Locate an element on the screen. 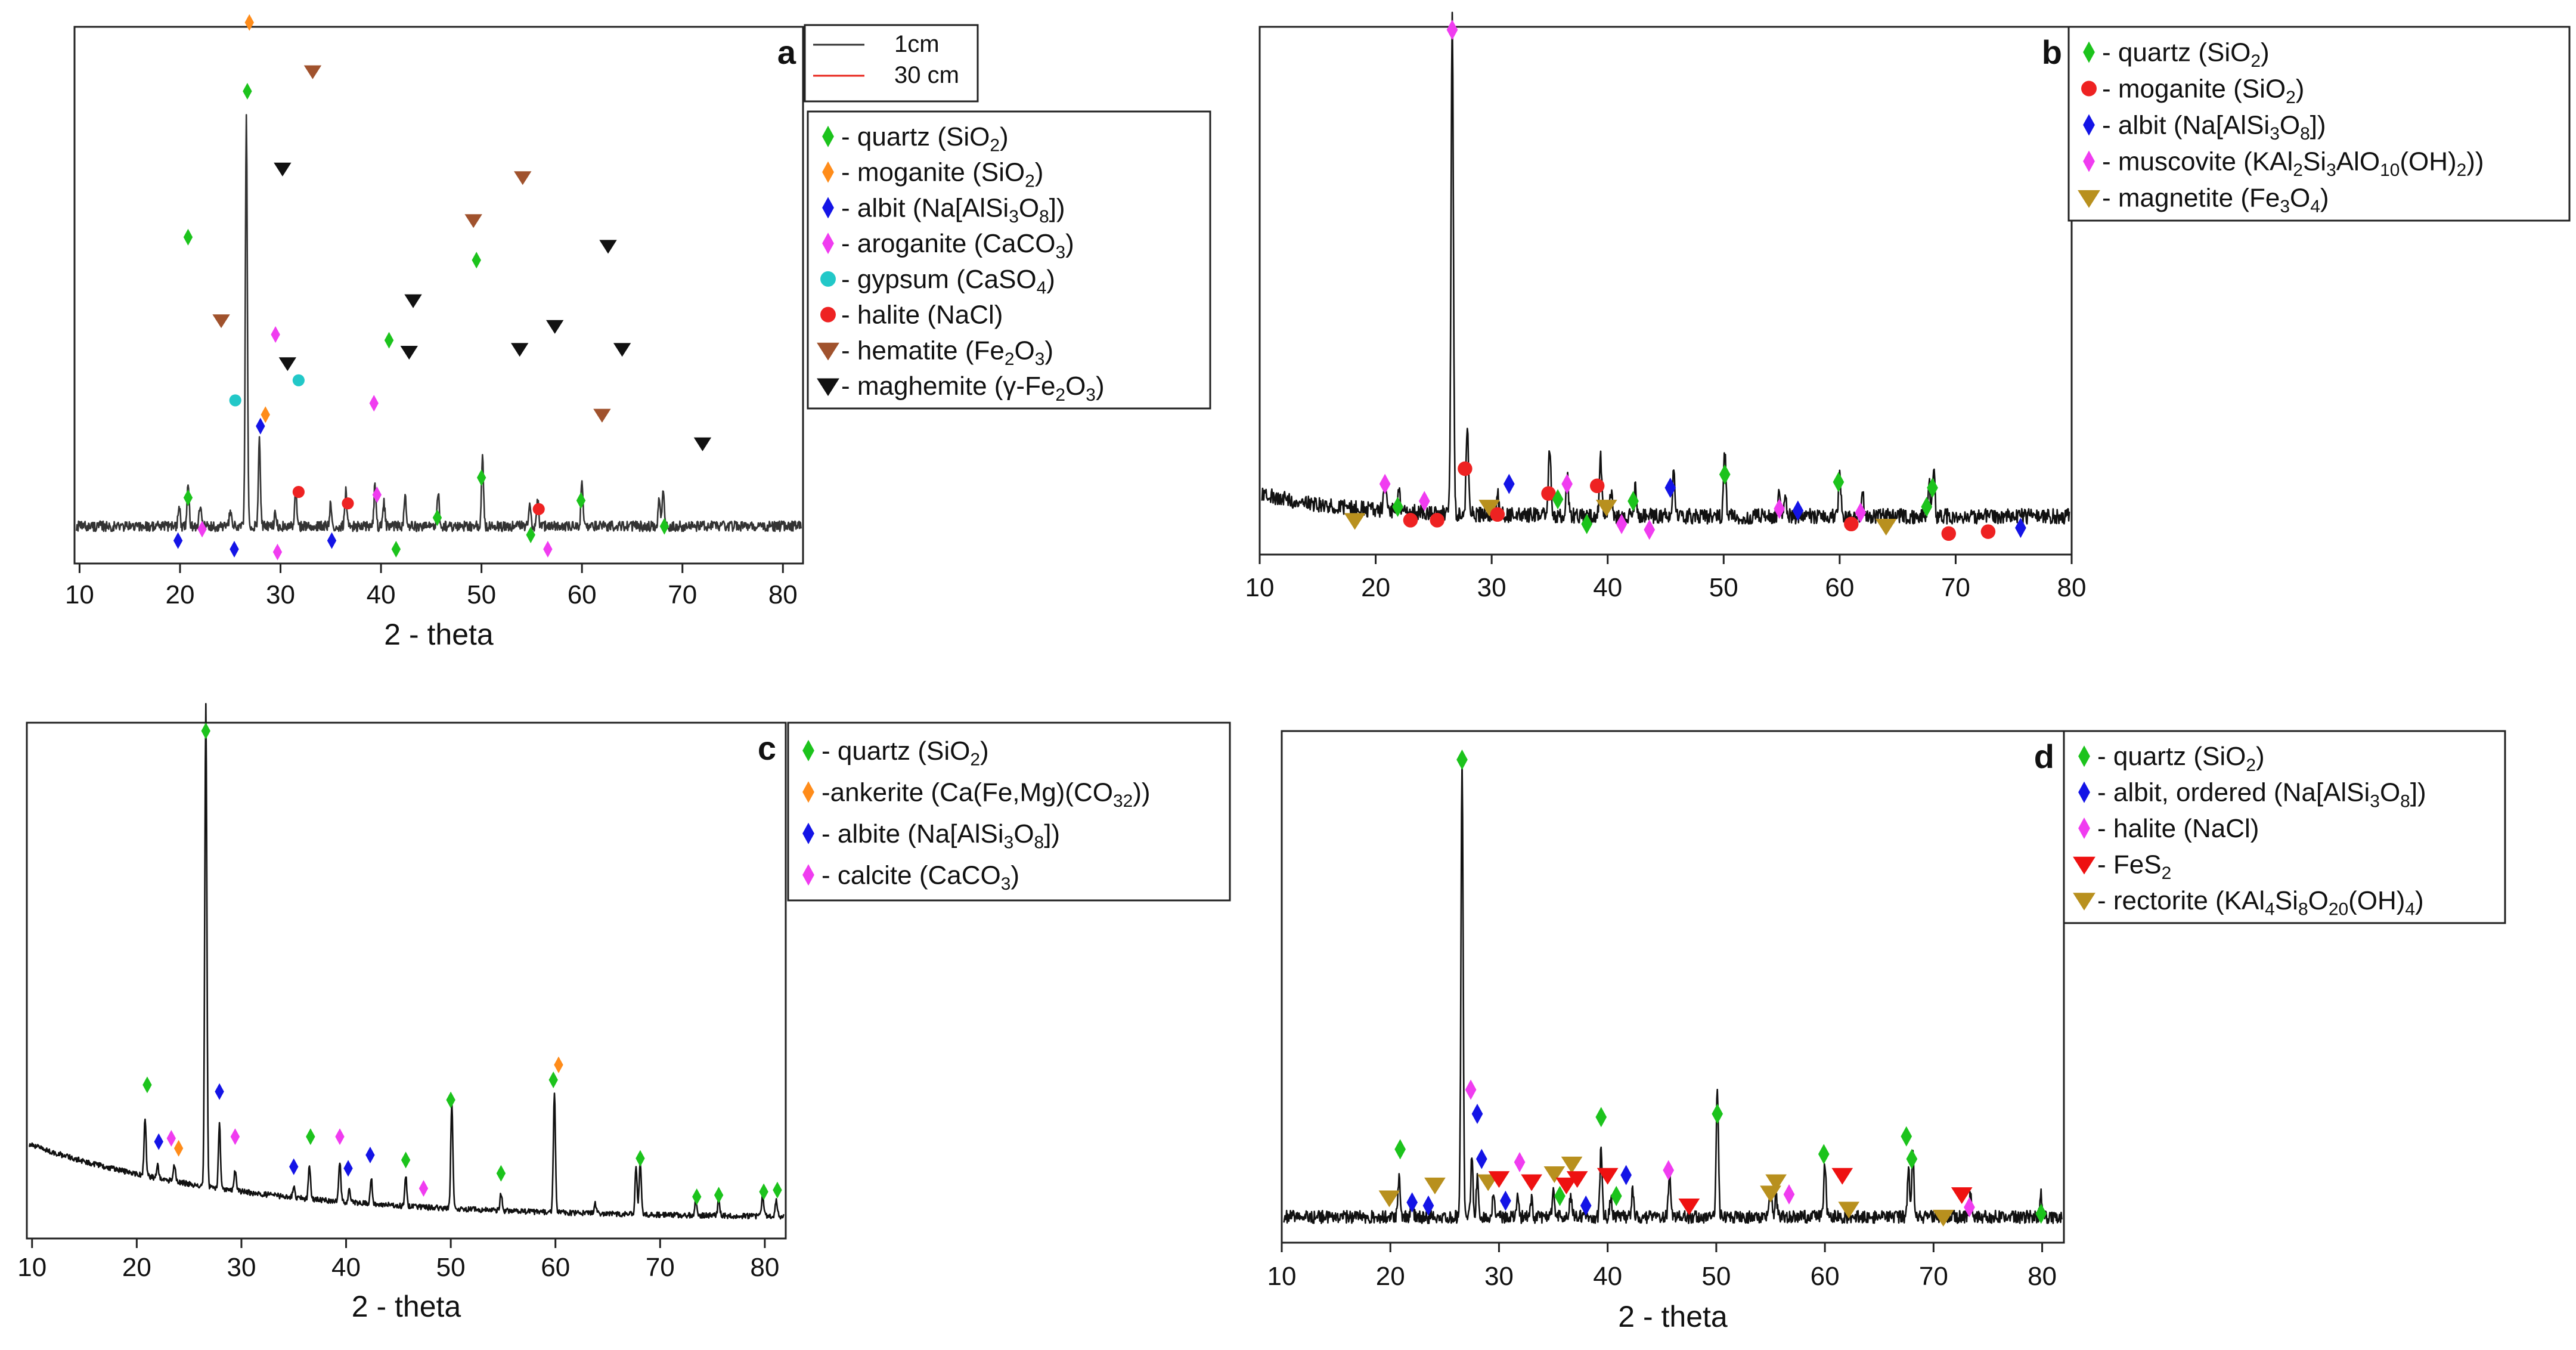  series-legend-label: 30 cm is located at coordinates (926, 75).